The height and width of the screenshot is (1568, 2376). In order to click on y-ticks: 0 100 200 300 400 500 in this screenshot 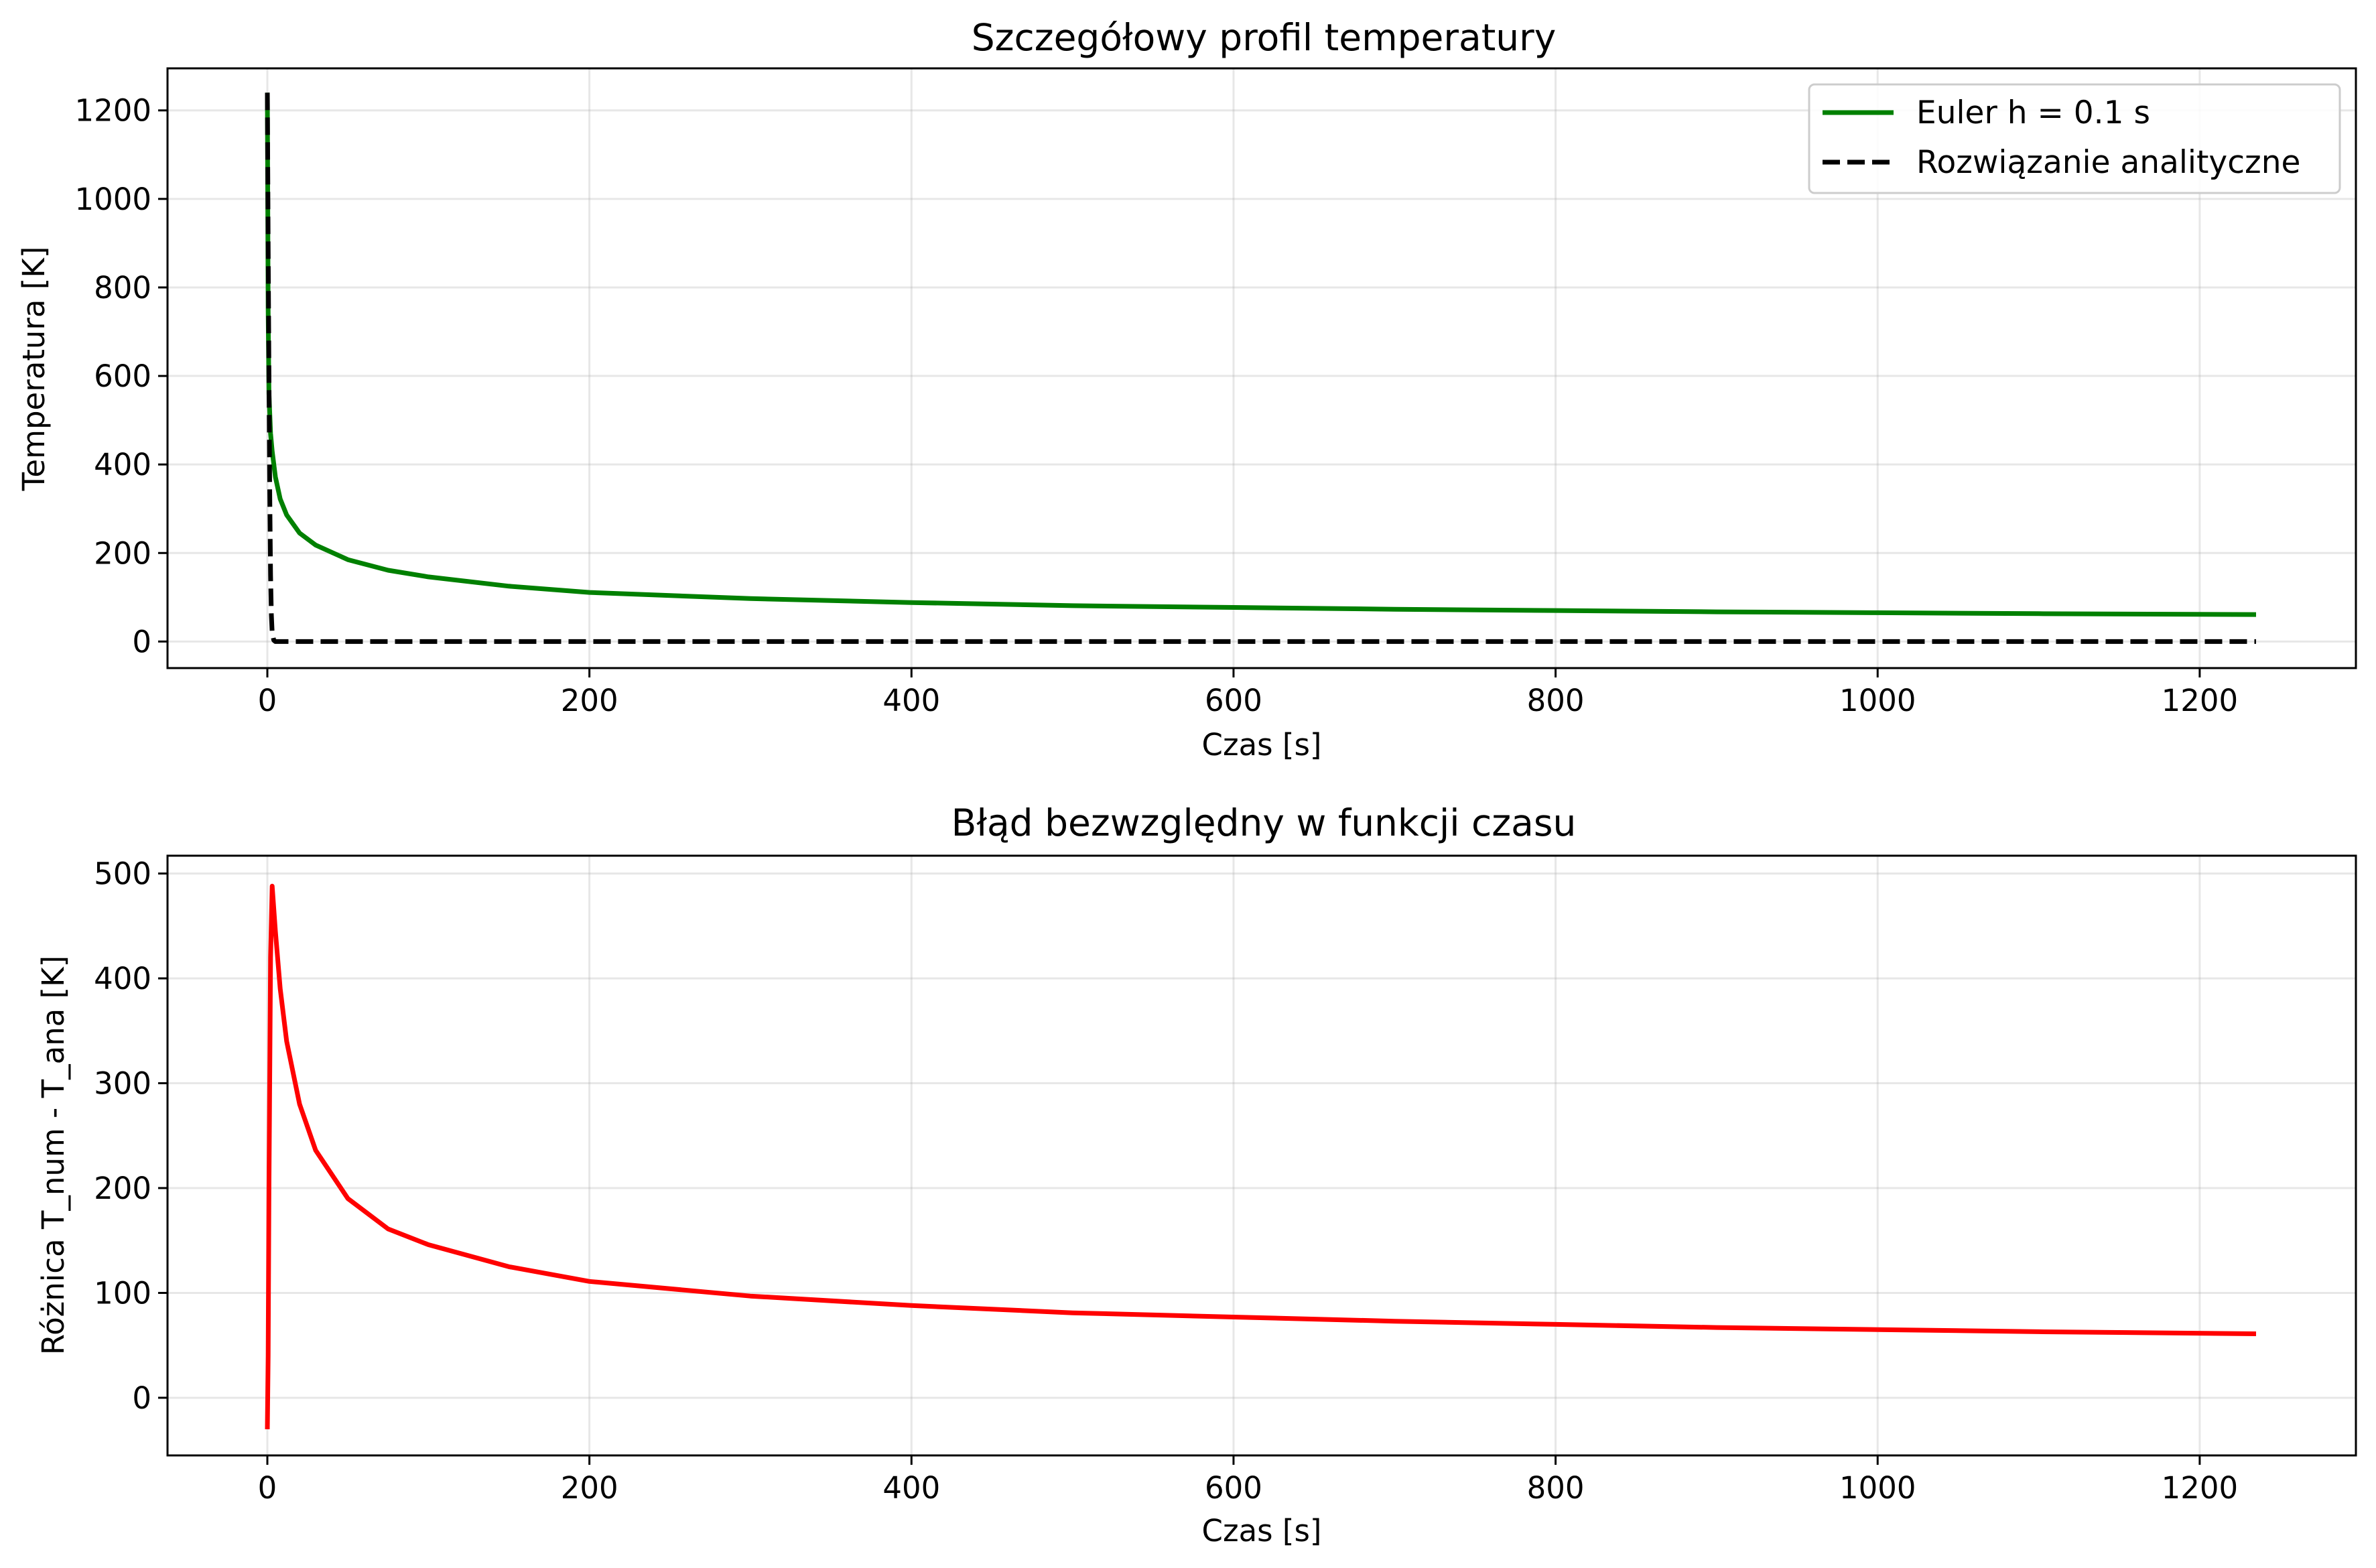, I will do `click(131, 1136)`.